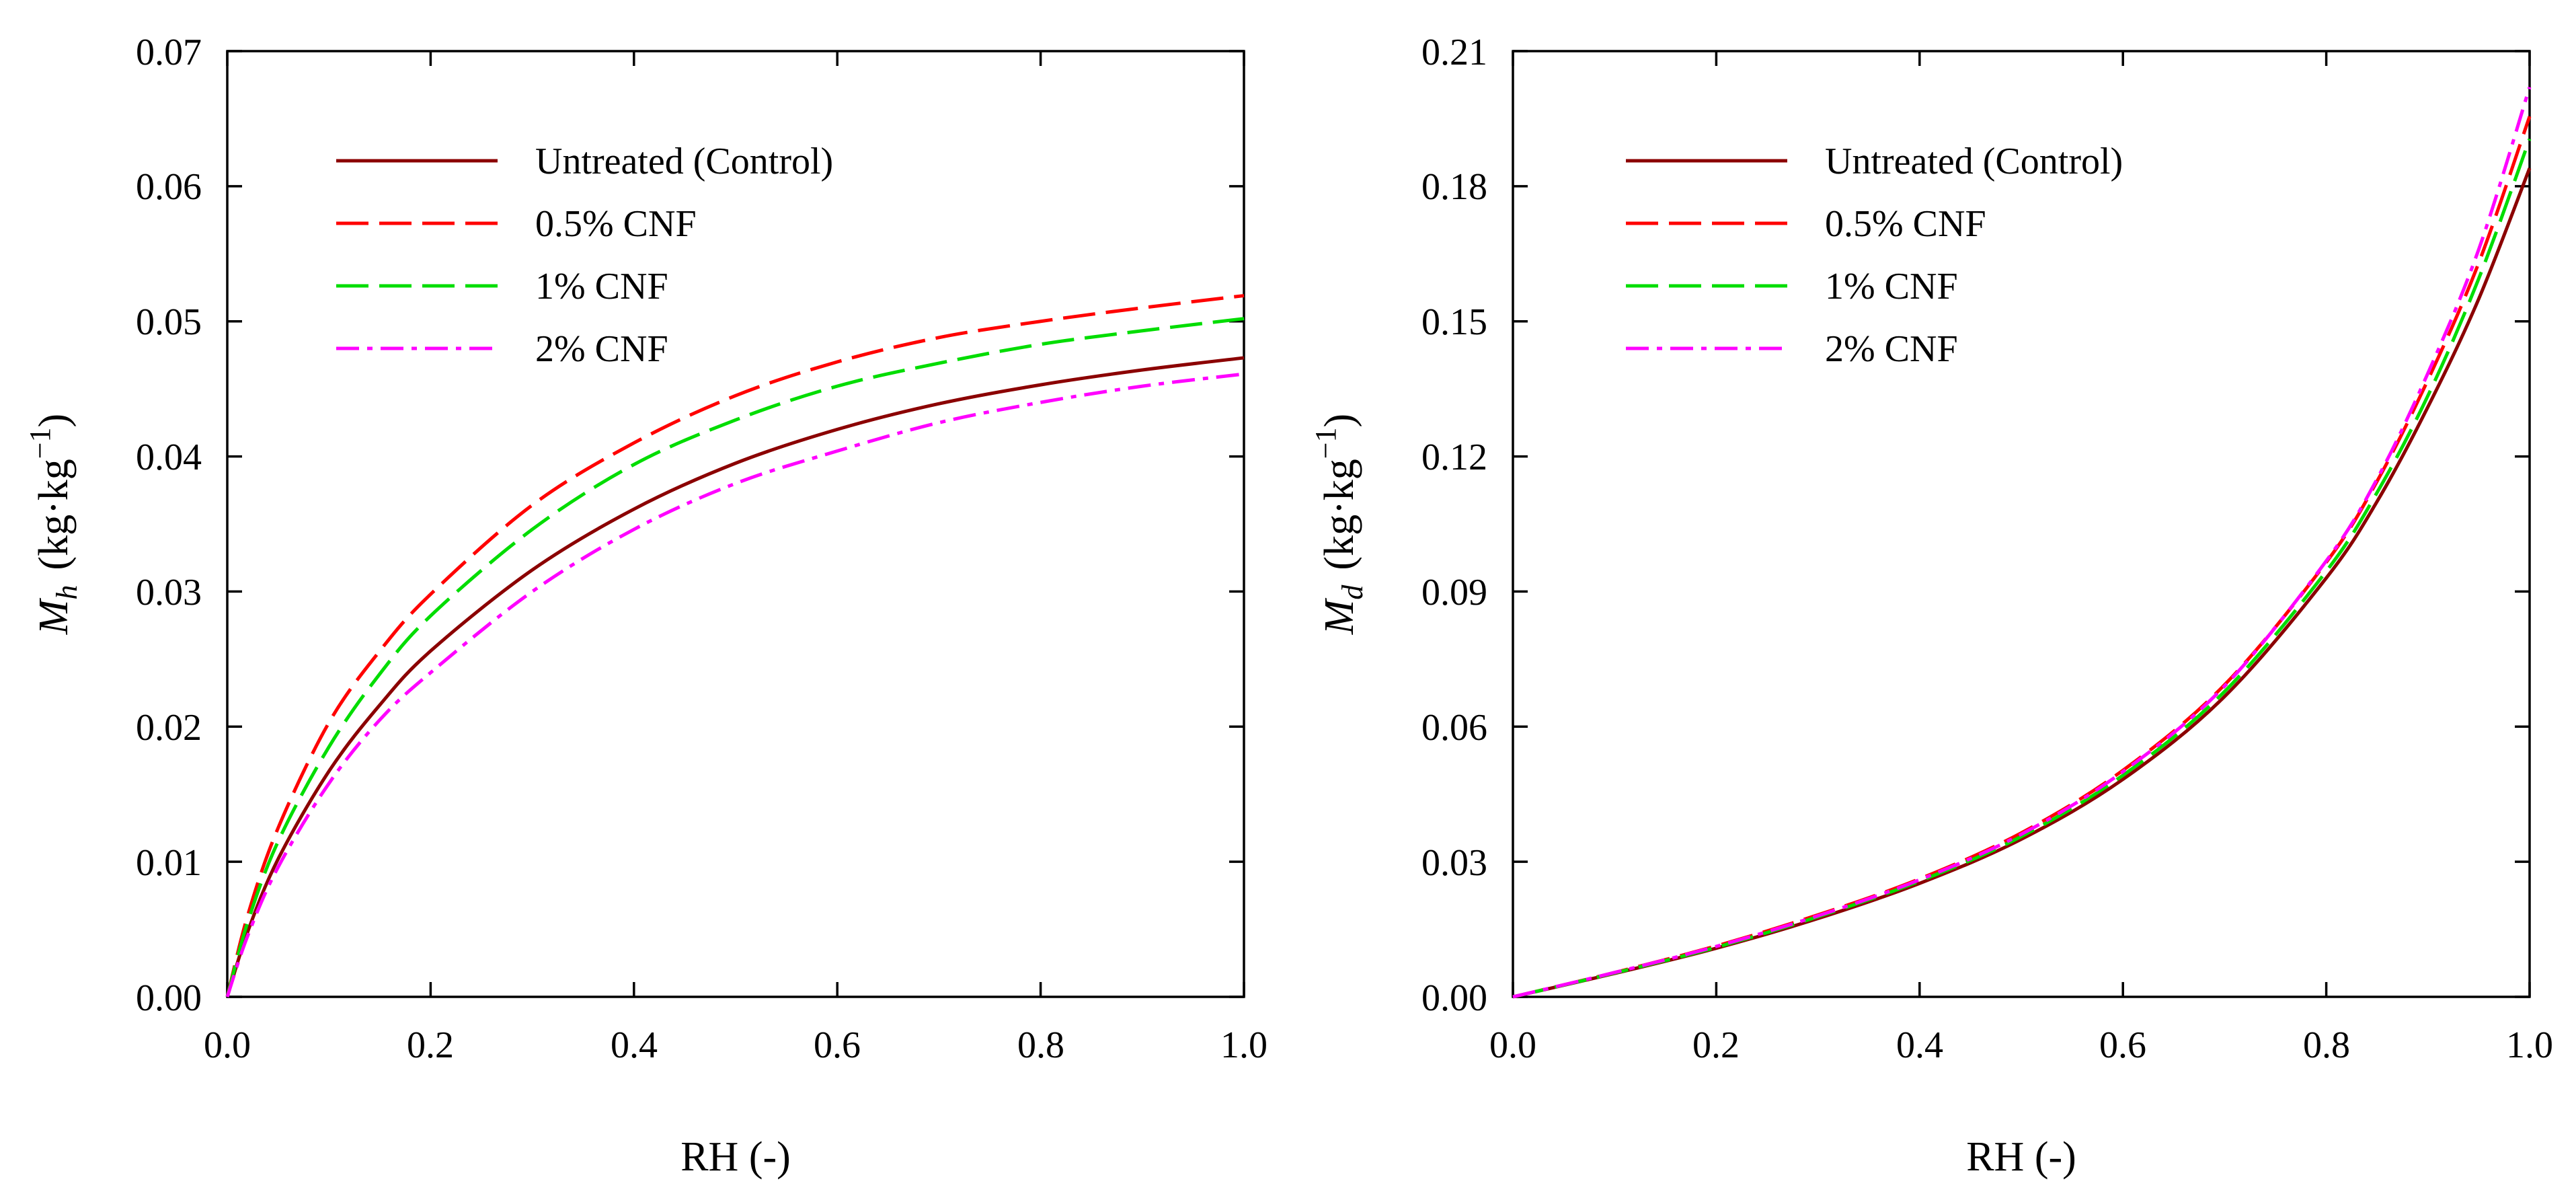  I want to click on right-ylabel-close: ), so click(1340, 421).